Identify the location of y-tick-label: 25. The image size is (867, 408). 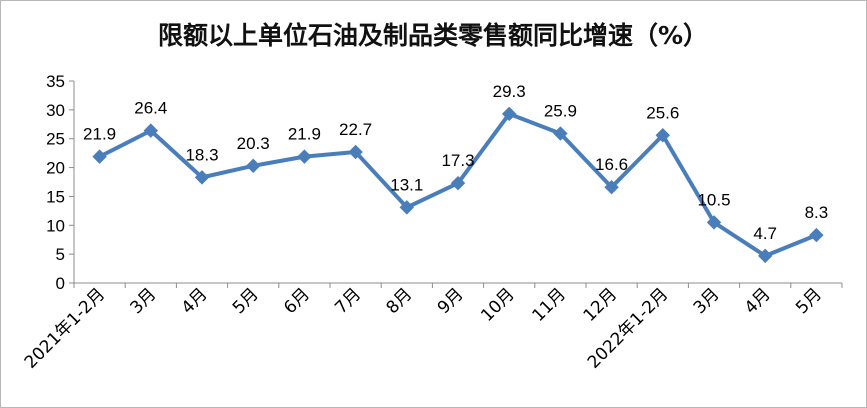
(55, 139).